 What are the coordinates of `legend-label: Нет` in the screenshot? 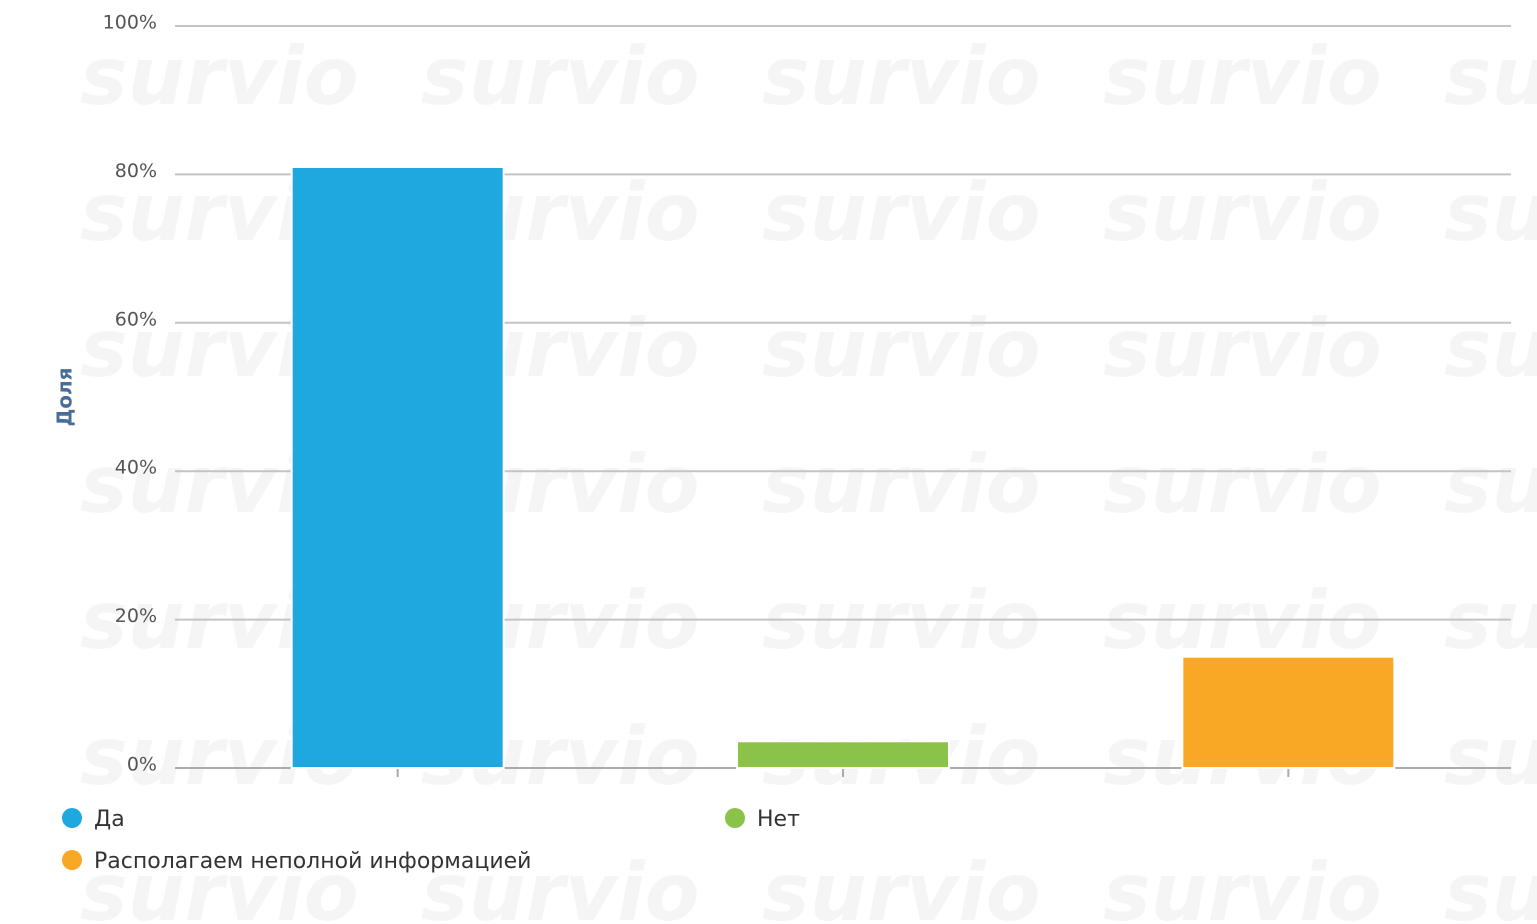 It's located at (778, 819).